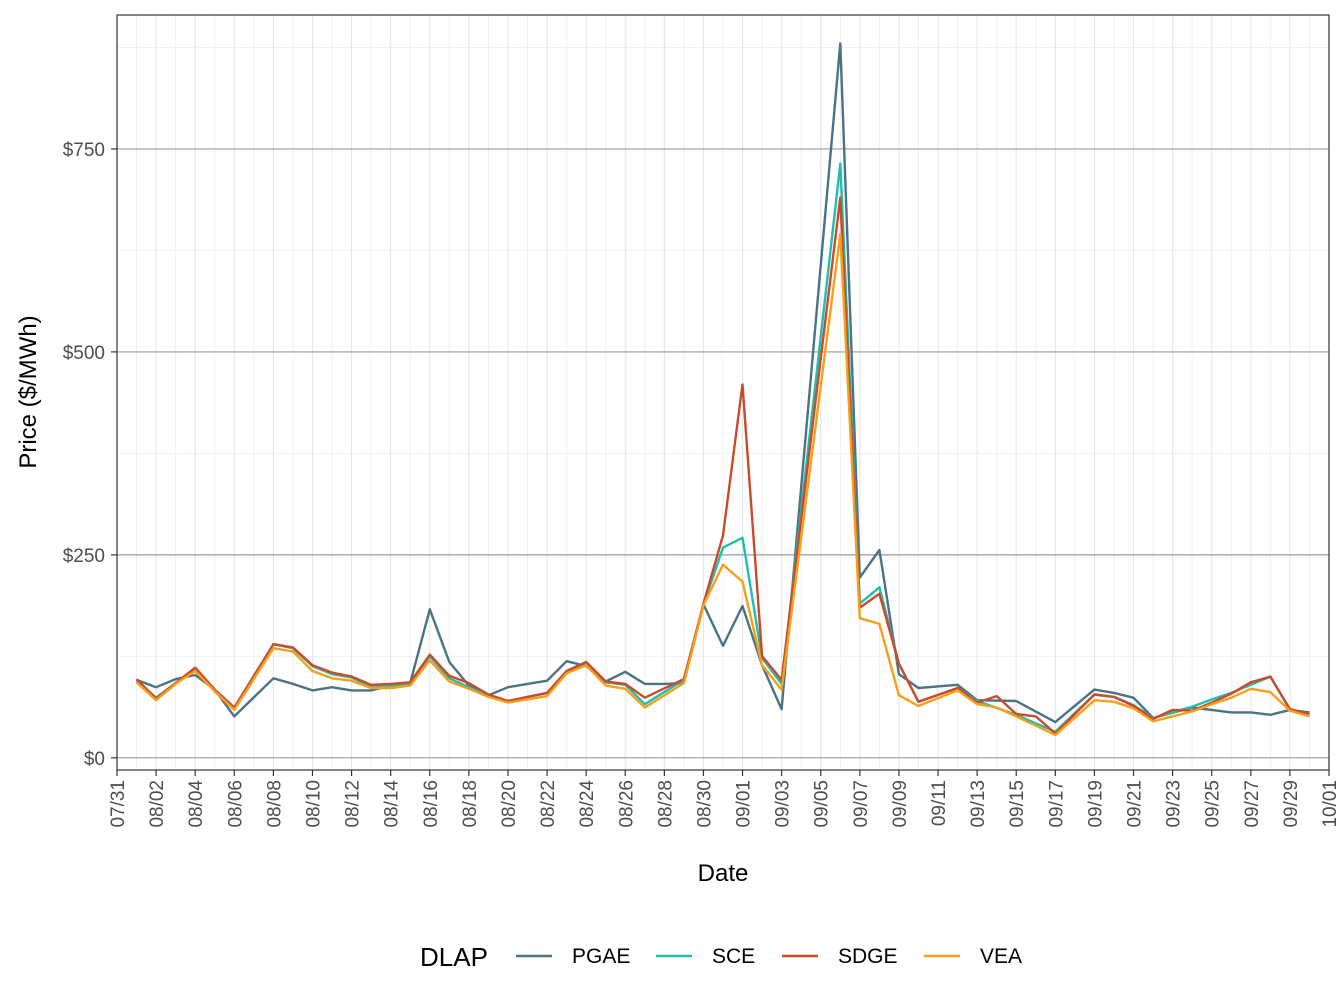 The width and height of the screenshot is (1344, 1008). What do you see at coordinates (84, 353) in the screenshot?
I see `y-tick-label: $500` at bounding box center [84, 353].